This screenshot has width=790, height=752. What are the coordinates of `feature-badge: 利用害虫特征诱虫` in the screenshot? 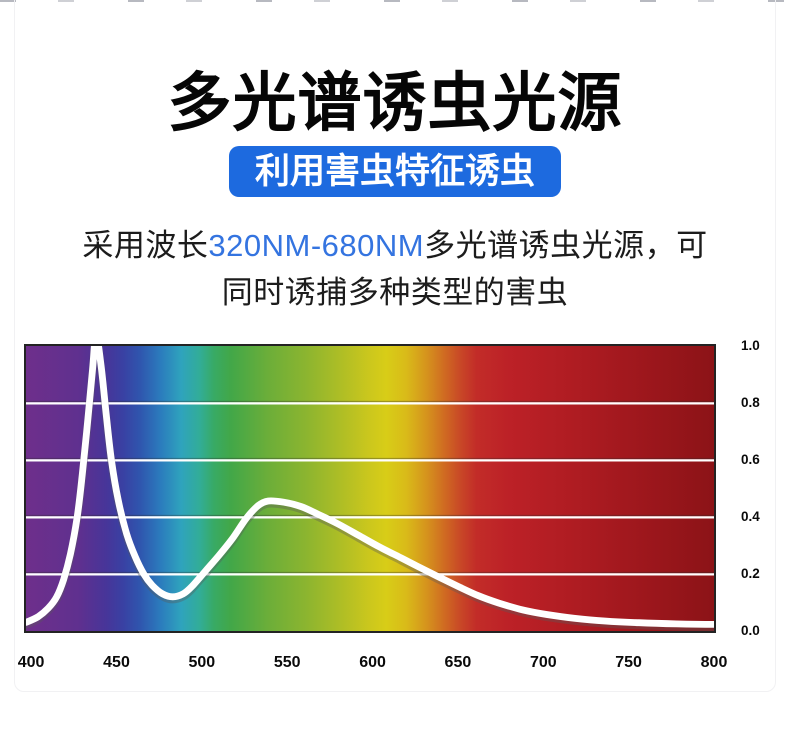 It's located at (395, 171).